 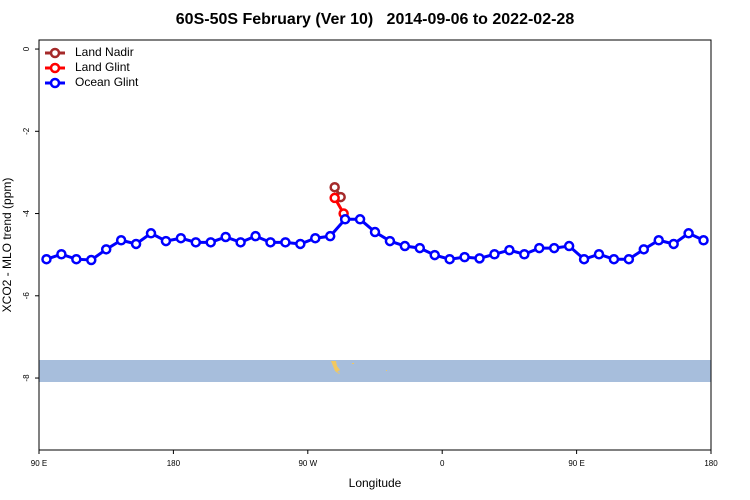 I want to click on legend-label: Land Nadir, so click(x=104, y=52).